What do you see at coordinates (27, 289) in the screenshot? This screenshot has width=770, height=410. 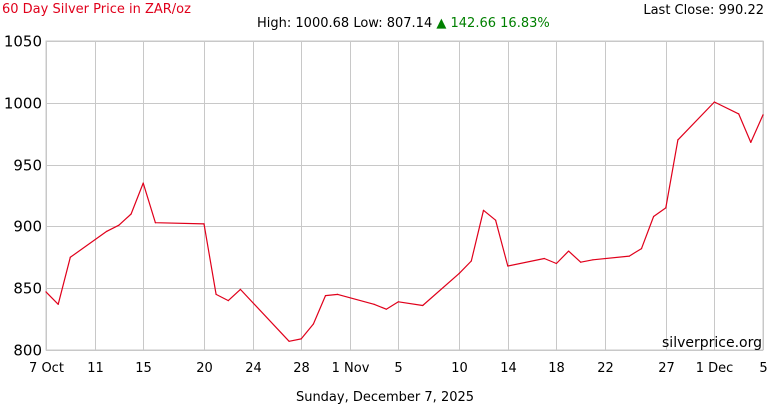 I see `y-tick-label: 850` at bounding box center [27, 289].